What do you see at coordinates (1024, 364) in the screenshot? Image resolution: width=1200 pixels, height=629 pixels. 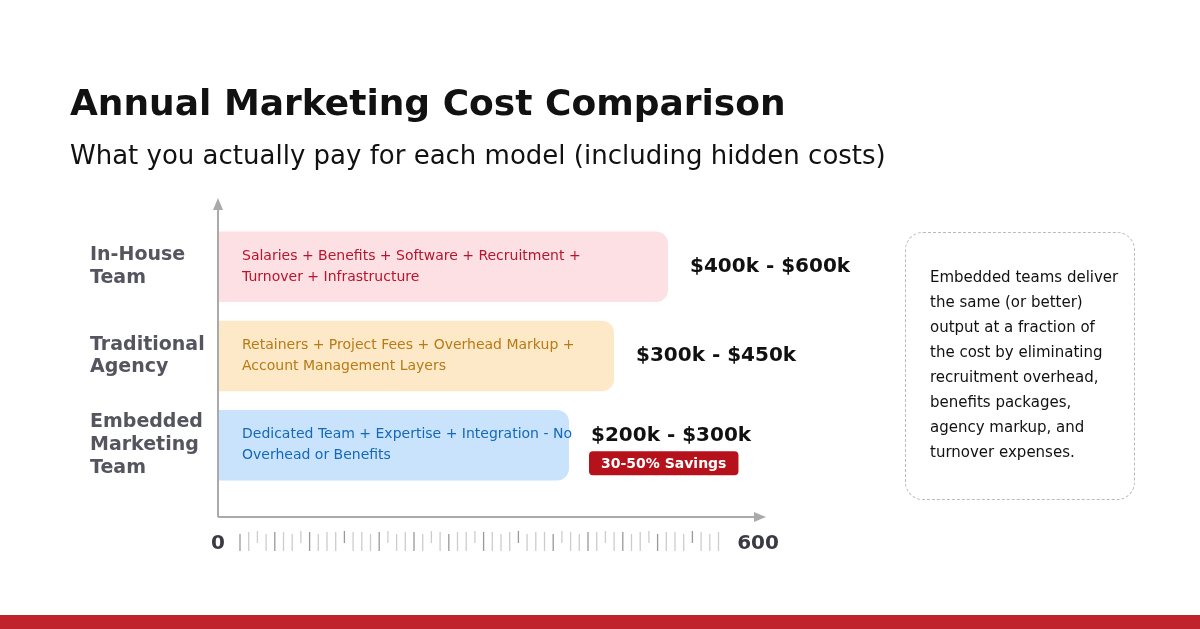 I see `text: Embedded teams deliver the same (or better) output at a fraction of the cost by eliminating recruitment overhead, benefits packages, agency markup, and turnover expenses.` at bounding box center [1024, 364].